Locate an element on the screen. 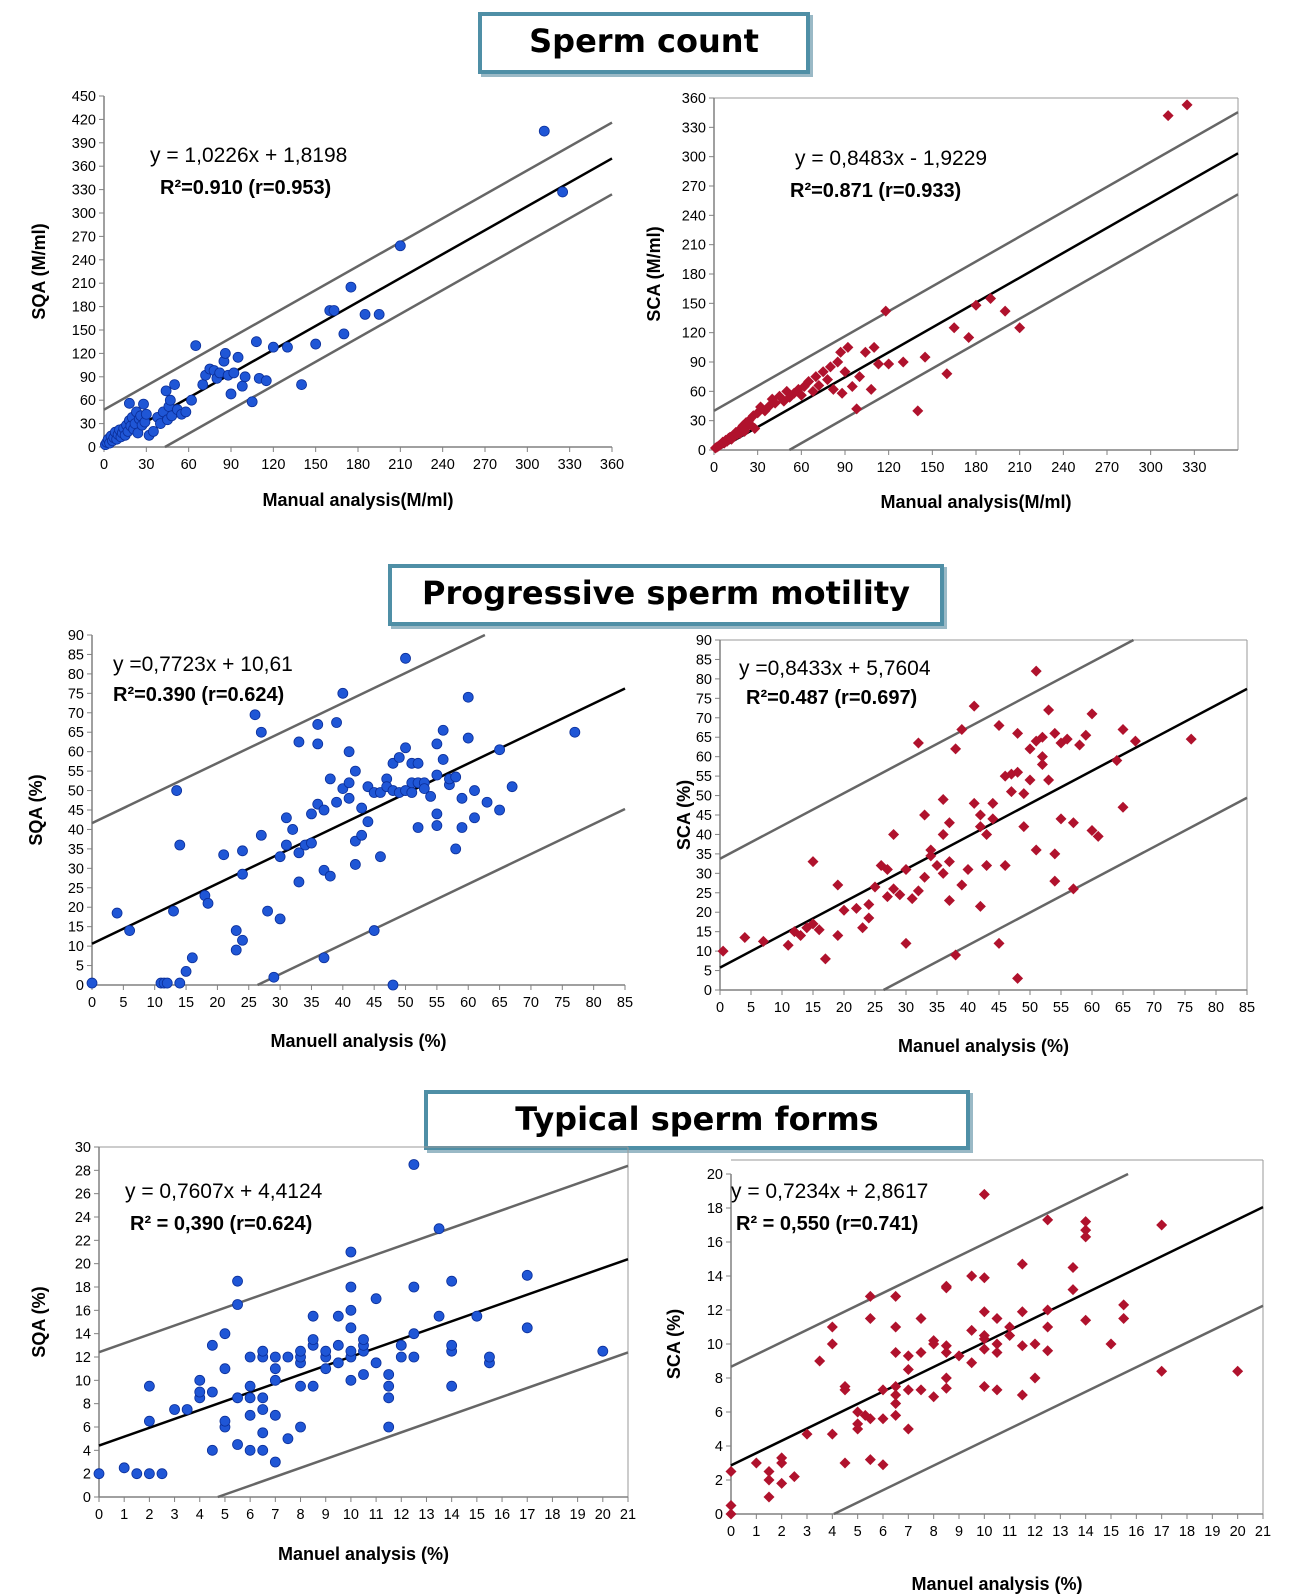 The width and height of the screenshot is (1299, 1595). x-tick-label: 50 is located at coordinates (1030, 1008).